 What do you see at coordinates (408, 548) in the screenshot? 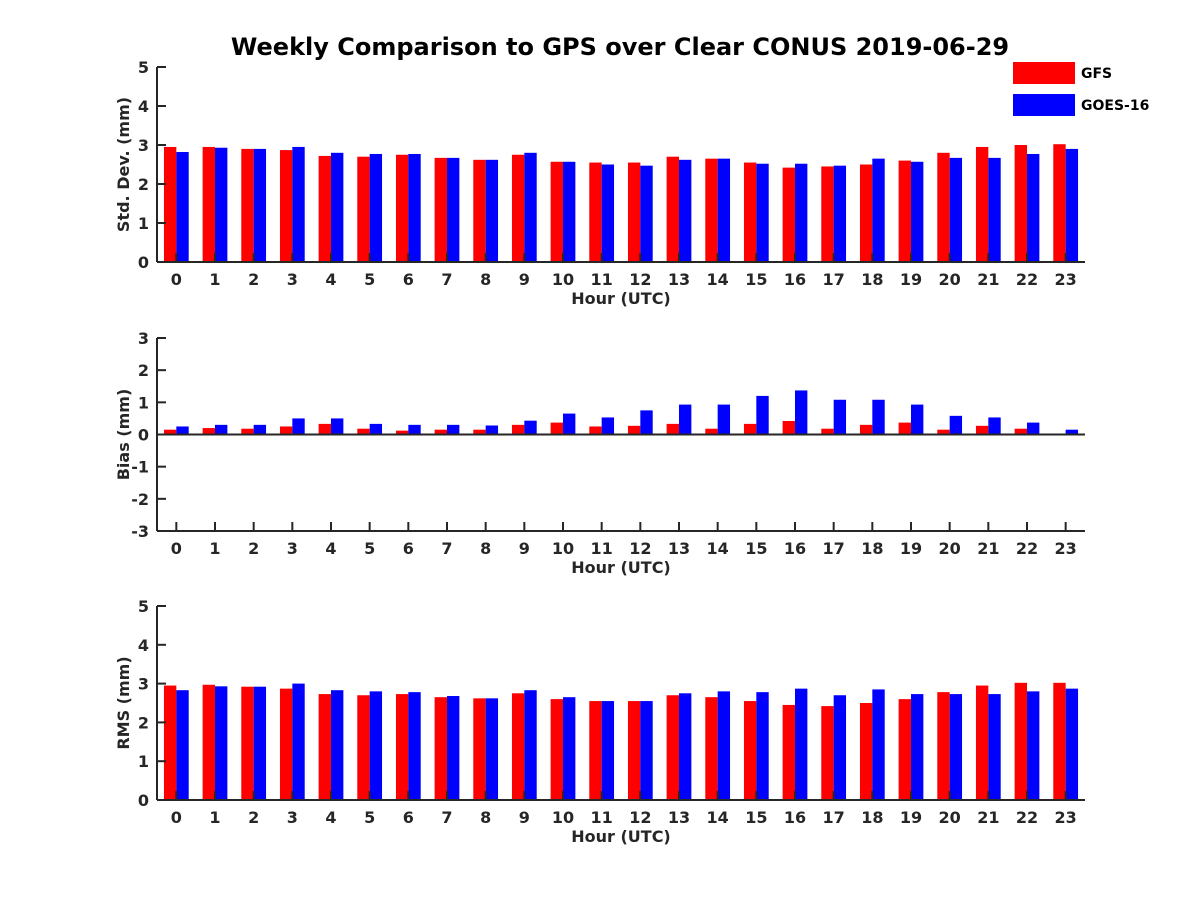
I see `x-tick-label: 6` at bounding box center [408, 548].